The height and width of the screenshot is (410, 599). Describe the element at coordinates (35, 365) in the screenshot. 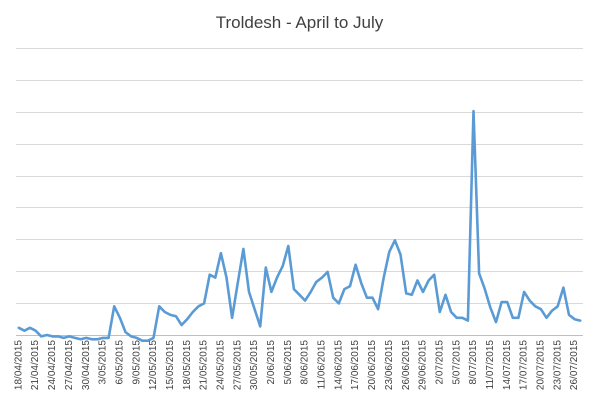

I see `x-tick-label: 21/04/2015` at that location.